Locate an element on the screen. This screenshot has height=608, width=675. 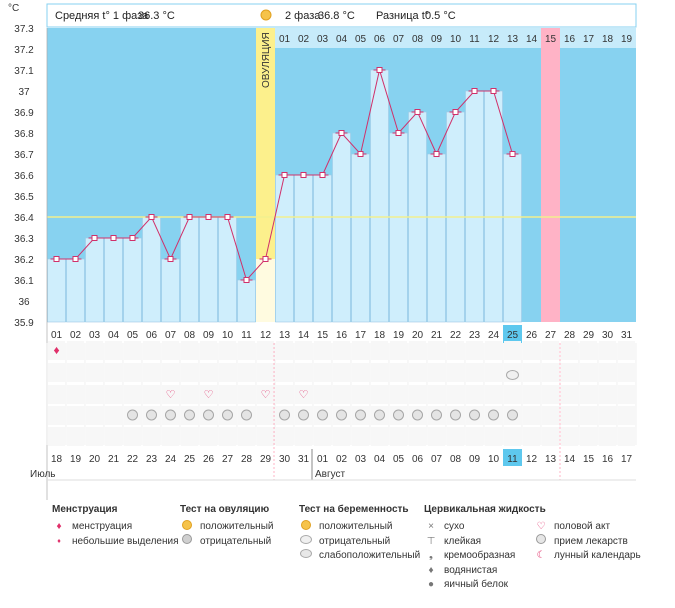
y-tick-label: 37 is located at coordinates (24, 92).